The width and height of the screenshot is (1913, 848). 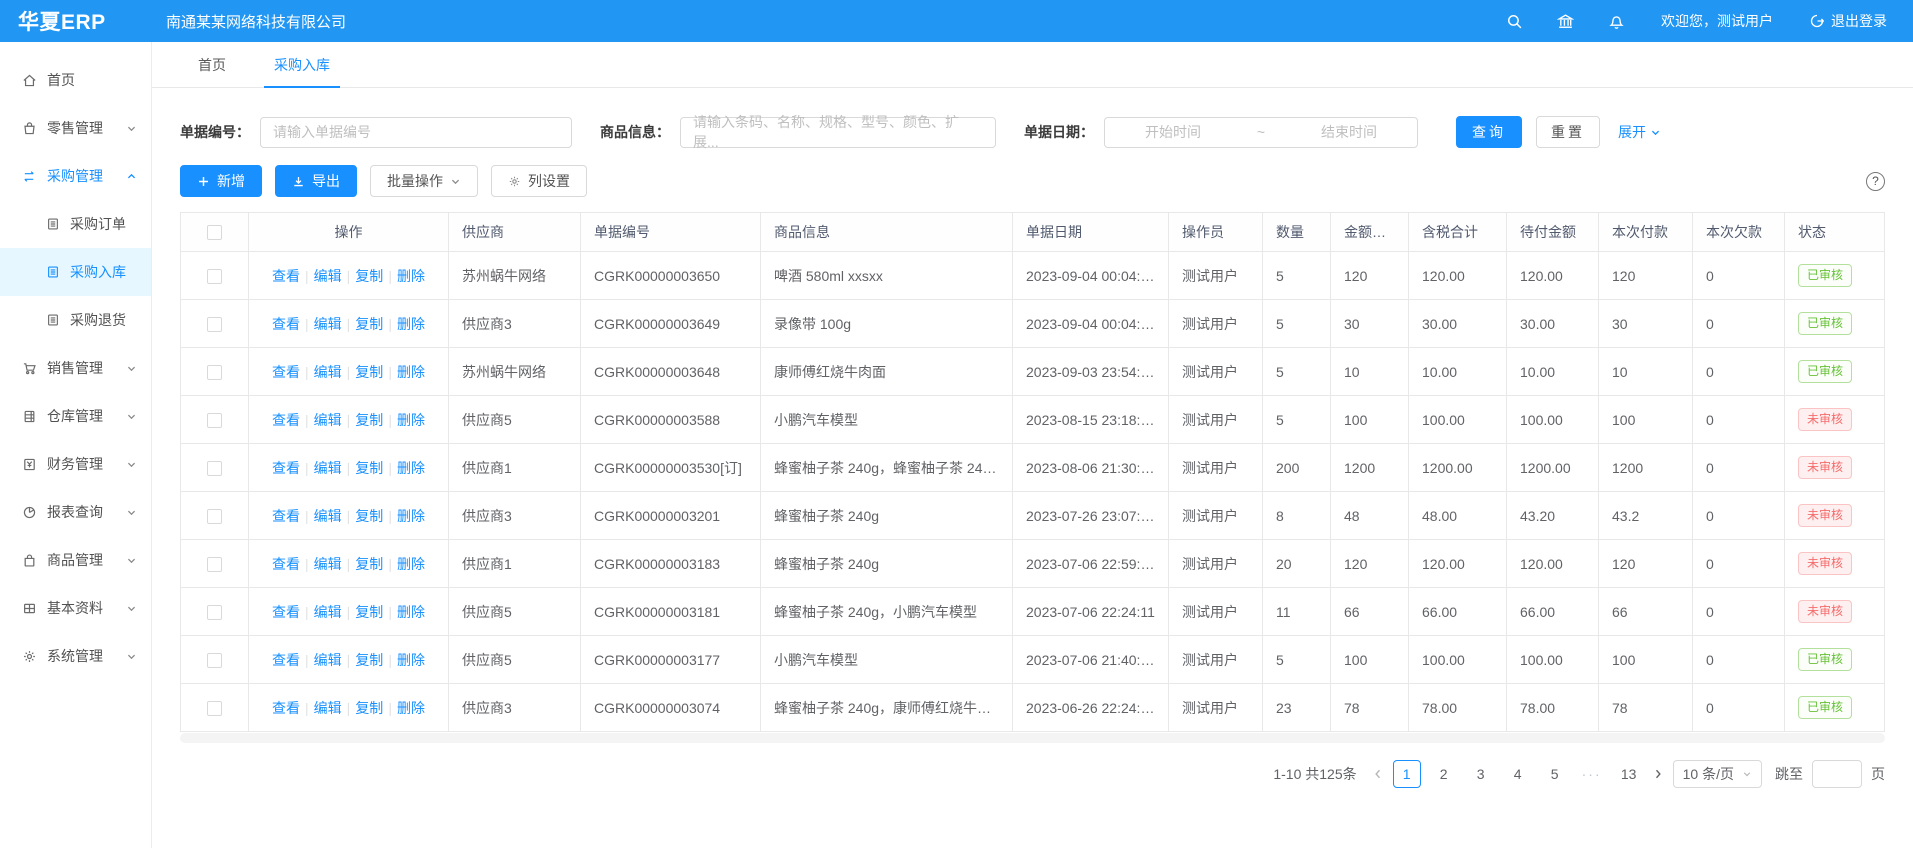 What do you see at coordinates (1565, 21) in the screenshot?
I see `platform-bank-icon` at bounding box center [1565, 21].